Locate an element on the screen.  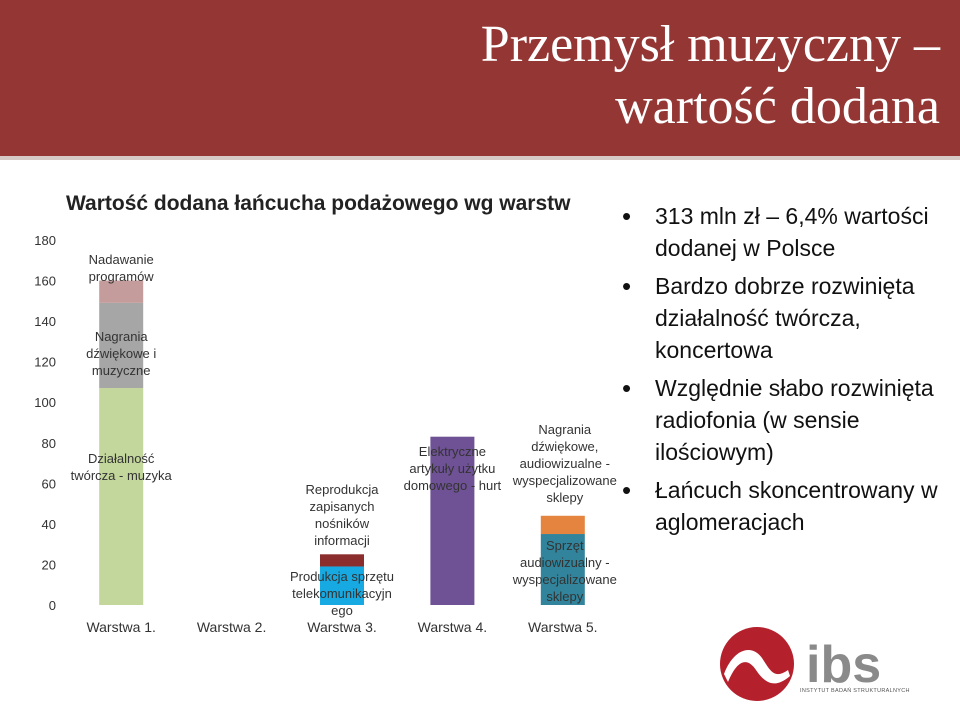
annotation-label: informacji is located at coordinates (342, 540).